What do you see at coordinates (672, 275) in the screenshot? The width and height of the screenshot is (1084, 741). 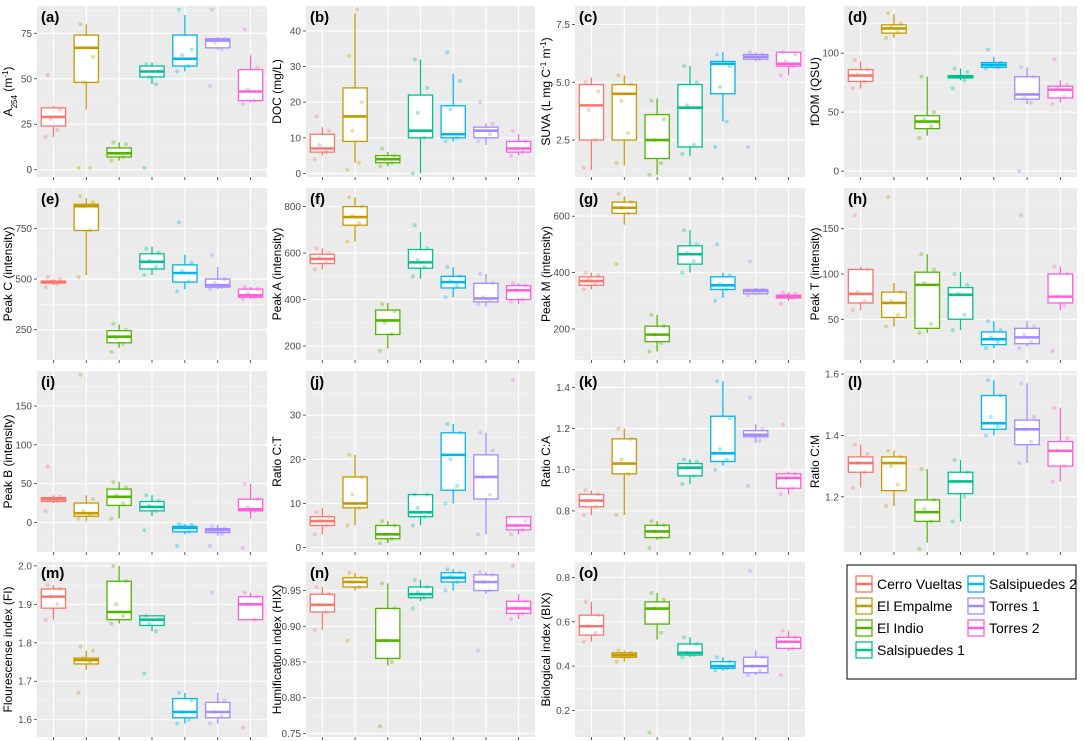 I see `panel-g: 200 400 600 (g) Peak M (intensity)` at bounding box center [672, 275].